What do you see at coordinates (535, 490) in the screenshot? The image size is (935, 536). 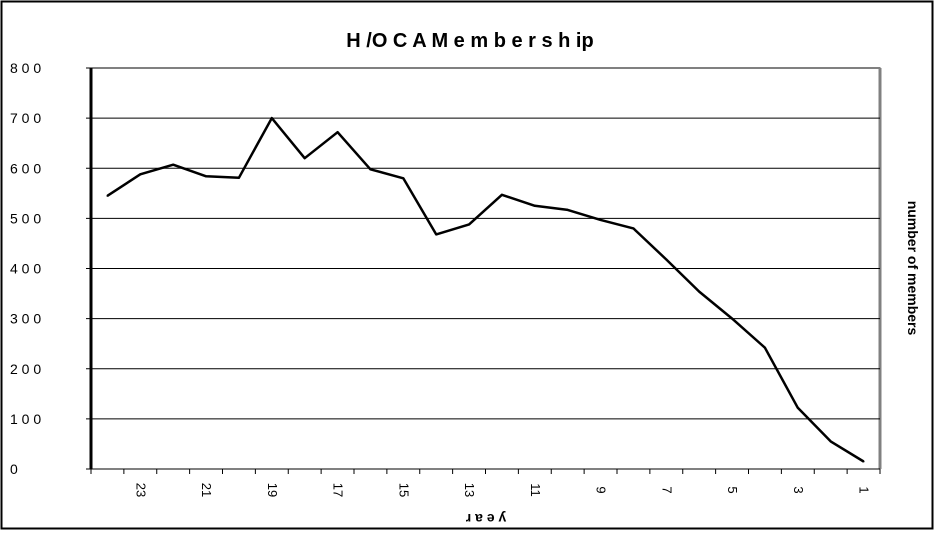 I see `x-tick-label: 11` at bounding box center [535, 490].